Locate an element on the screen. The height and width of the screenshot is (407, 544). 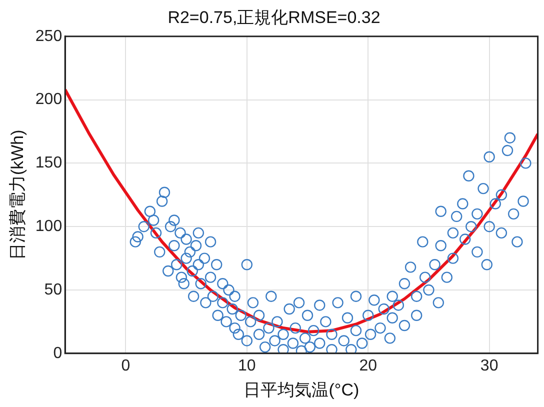
x-tick-label: 30 is located at coordinates (489, 365).